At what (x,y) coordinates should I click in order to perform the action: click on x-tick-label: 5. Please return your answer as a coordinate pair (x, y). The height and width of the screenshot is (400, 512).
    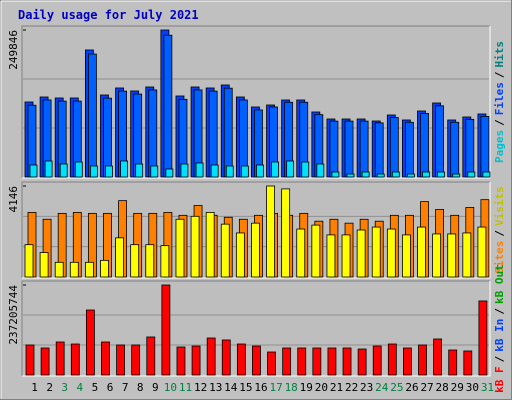
    Looking at the image, I should click on (95, 387).